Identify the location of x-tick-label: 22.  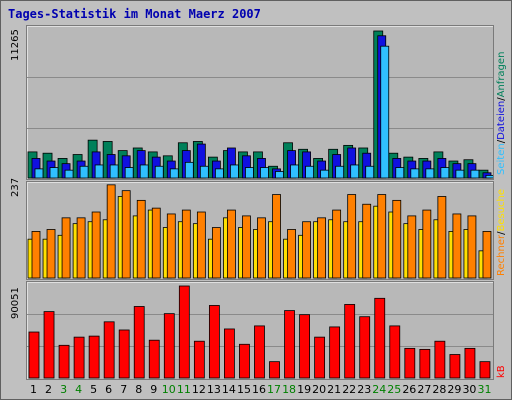
(349, 389).